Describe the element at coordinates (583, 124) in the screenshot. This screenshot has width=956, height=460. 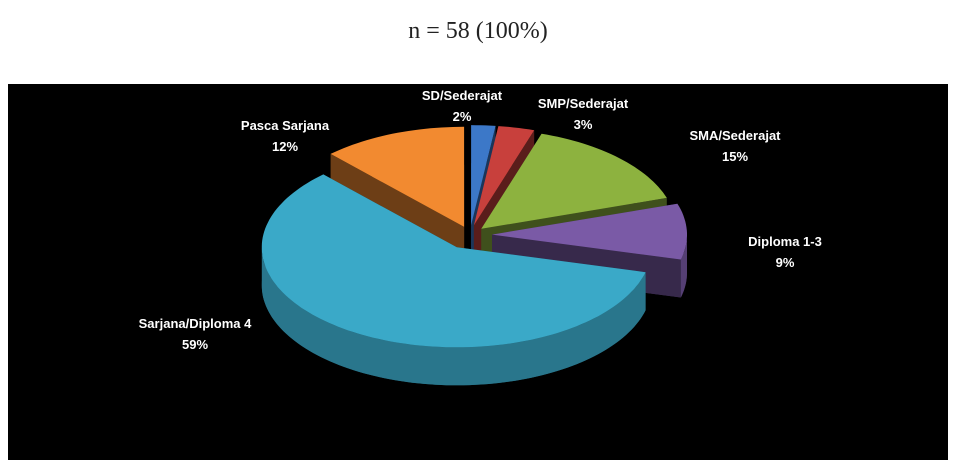
I see `slice-value-label: 3%` at that location.